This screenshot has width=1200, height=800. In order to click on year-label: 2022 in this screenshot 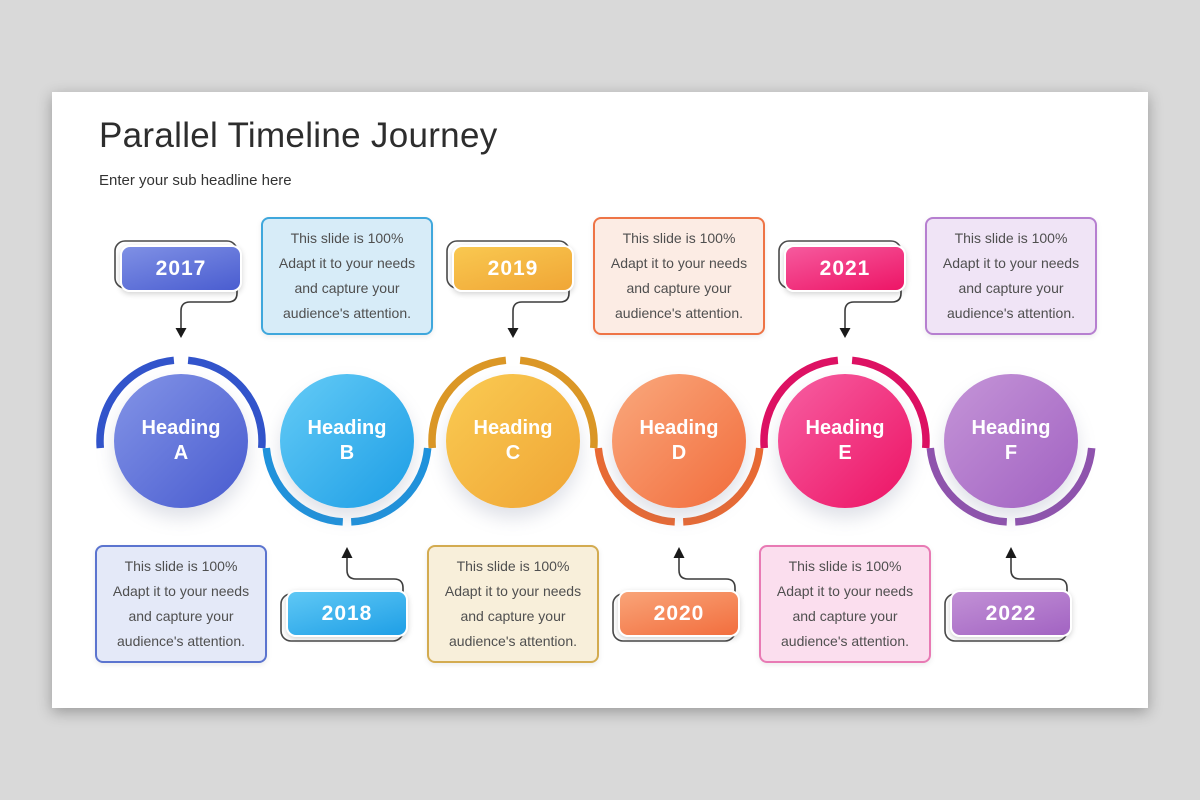, I will do `click(1011, 613)`.